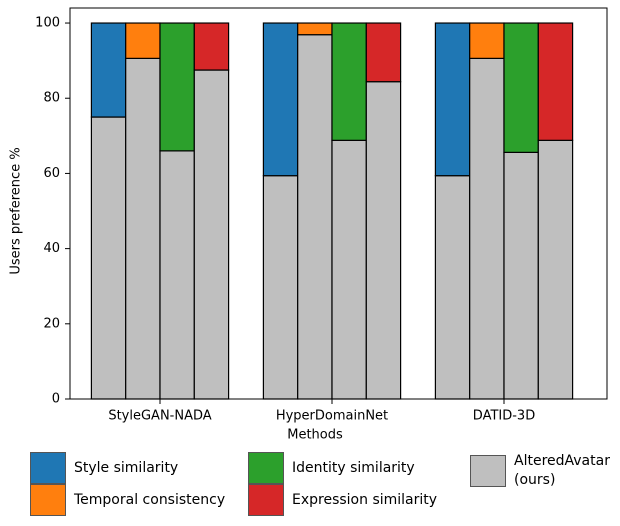  I want to click on legend-label: Temporal consistency, so click(150, 499).